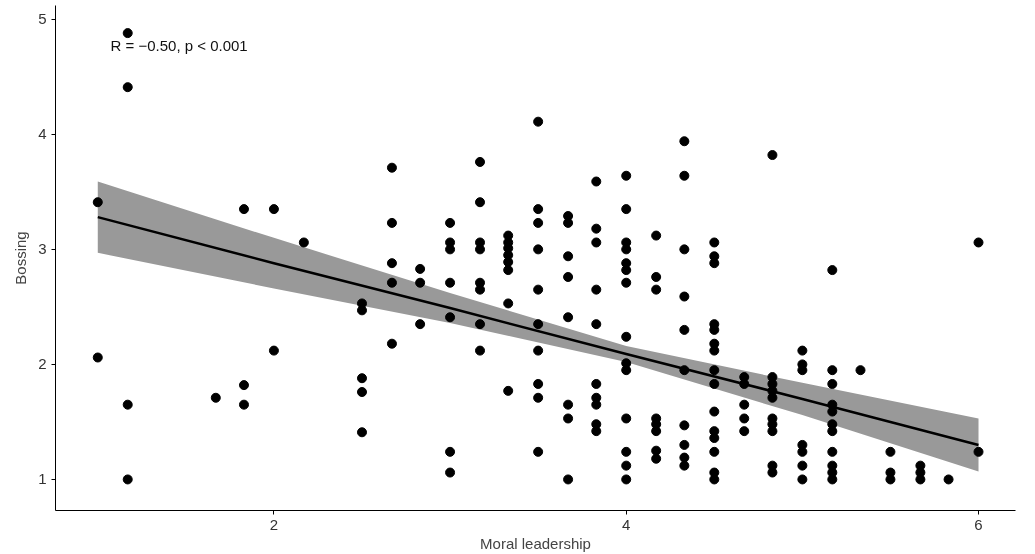 Image resolution: width=1035 pixels, height=554 pixels. I want to click on y-tick-label: 2, so click(42, 364).